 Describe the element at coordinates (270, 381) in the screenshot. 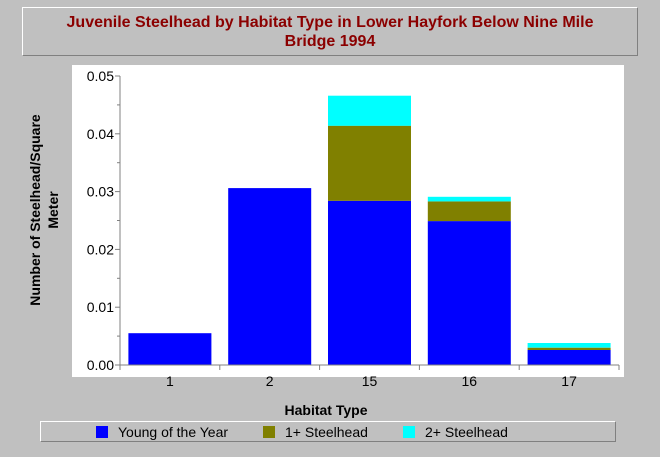

I see `x-tick-label: 2` at that location.